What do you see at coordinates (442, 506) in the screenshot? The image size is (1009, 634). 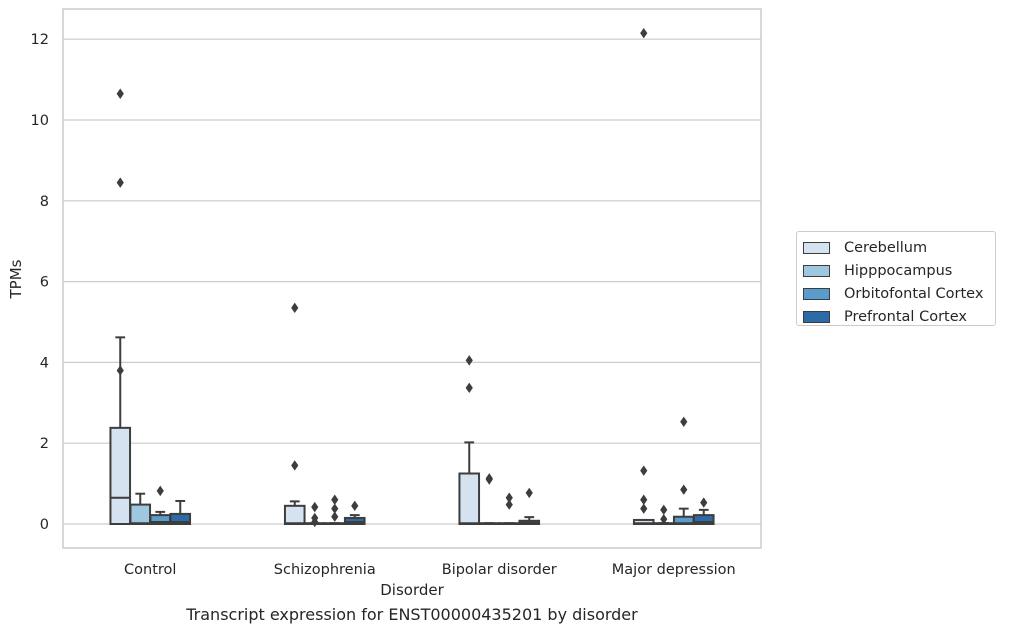 I see `series-prefrontal-cortex` at bounding box center [442, 506].